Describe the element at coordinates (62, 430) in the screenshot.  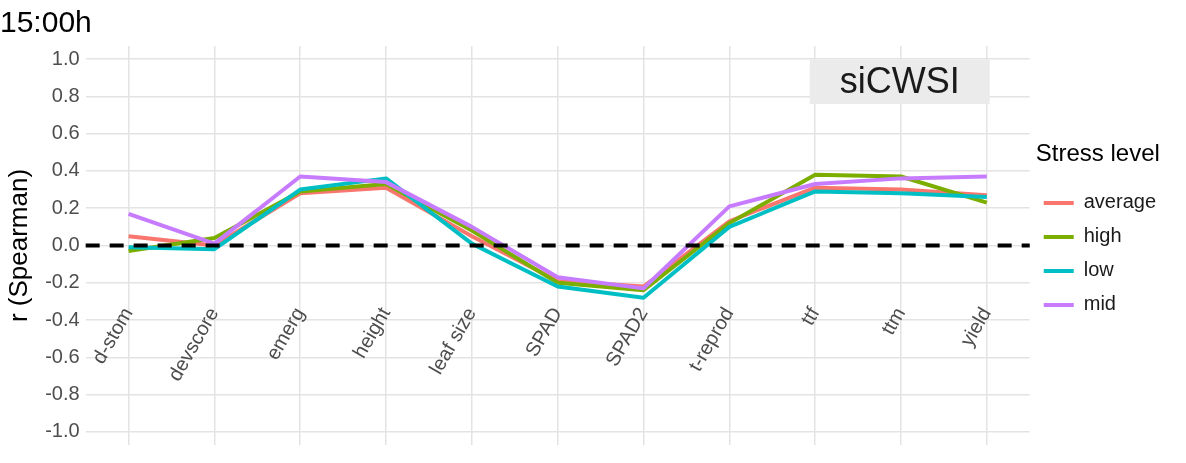
I see `y-tick-label: -1.0` at that location.